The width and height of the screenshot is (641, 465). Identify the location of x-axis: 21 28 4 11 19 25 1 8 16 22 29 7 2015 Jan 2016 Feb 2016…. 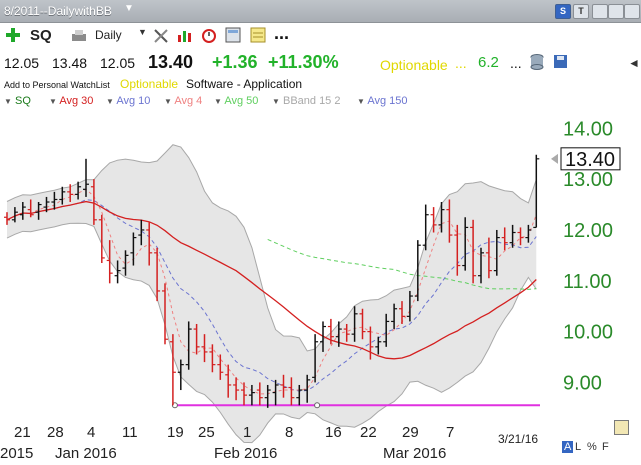
(227, 443).